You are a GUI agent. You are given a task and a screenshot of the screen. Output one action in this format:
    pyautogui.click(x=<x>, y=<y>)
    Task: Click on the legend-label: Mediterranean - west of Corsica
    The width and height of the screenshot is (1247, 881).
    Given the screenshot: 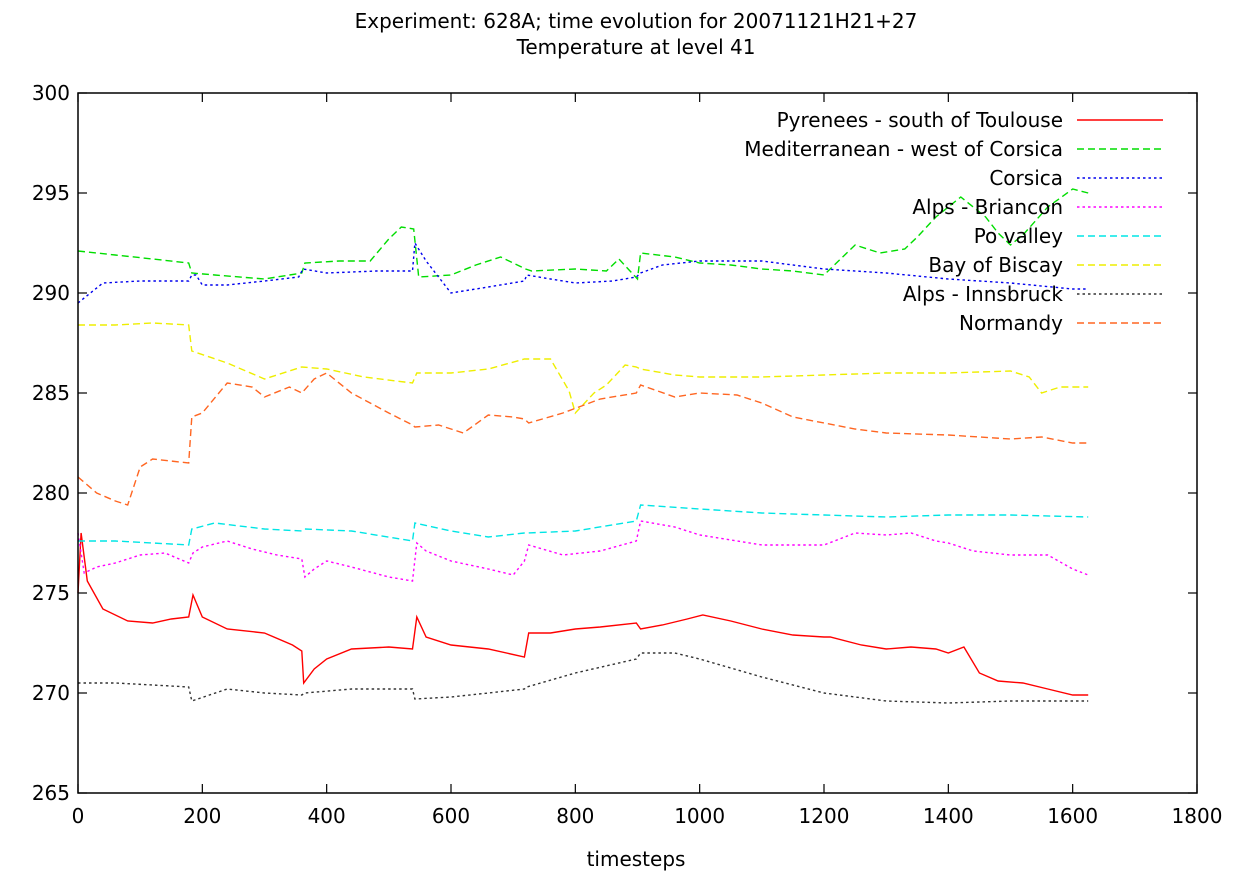 What is the action you would take?
    pyautogui.click(x=903, y=149)
    